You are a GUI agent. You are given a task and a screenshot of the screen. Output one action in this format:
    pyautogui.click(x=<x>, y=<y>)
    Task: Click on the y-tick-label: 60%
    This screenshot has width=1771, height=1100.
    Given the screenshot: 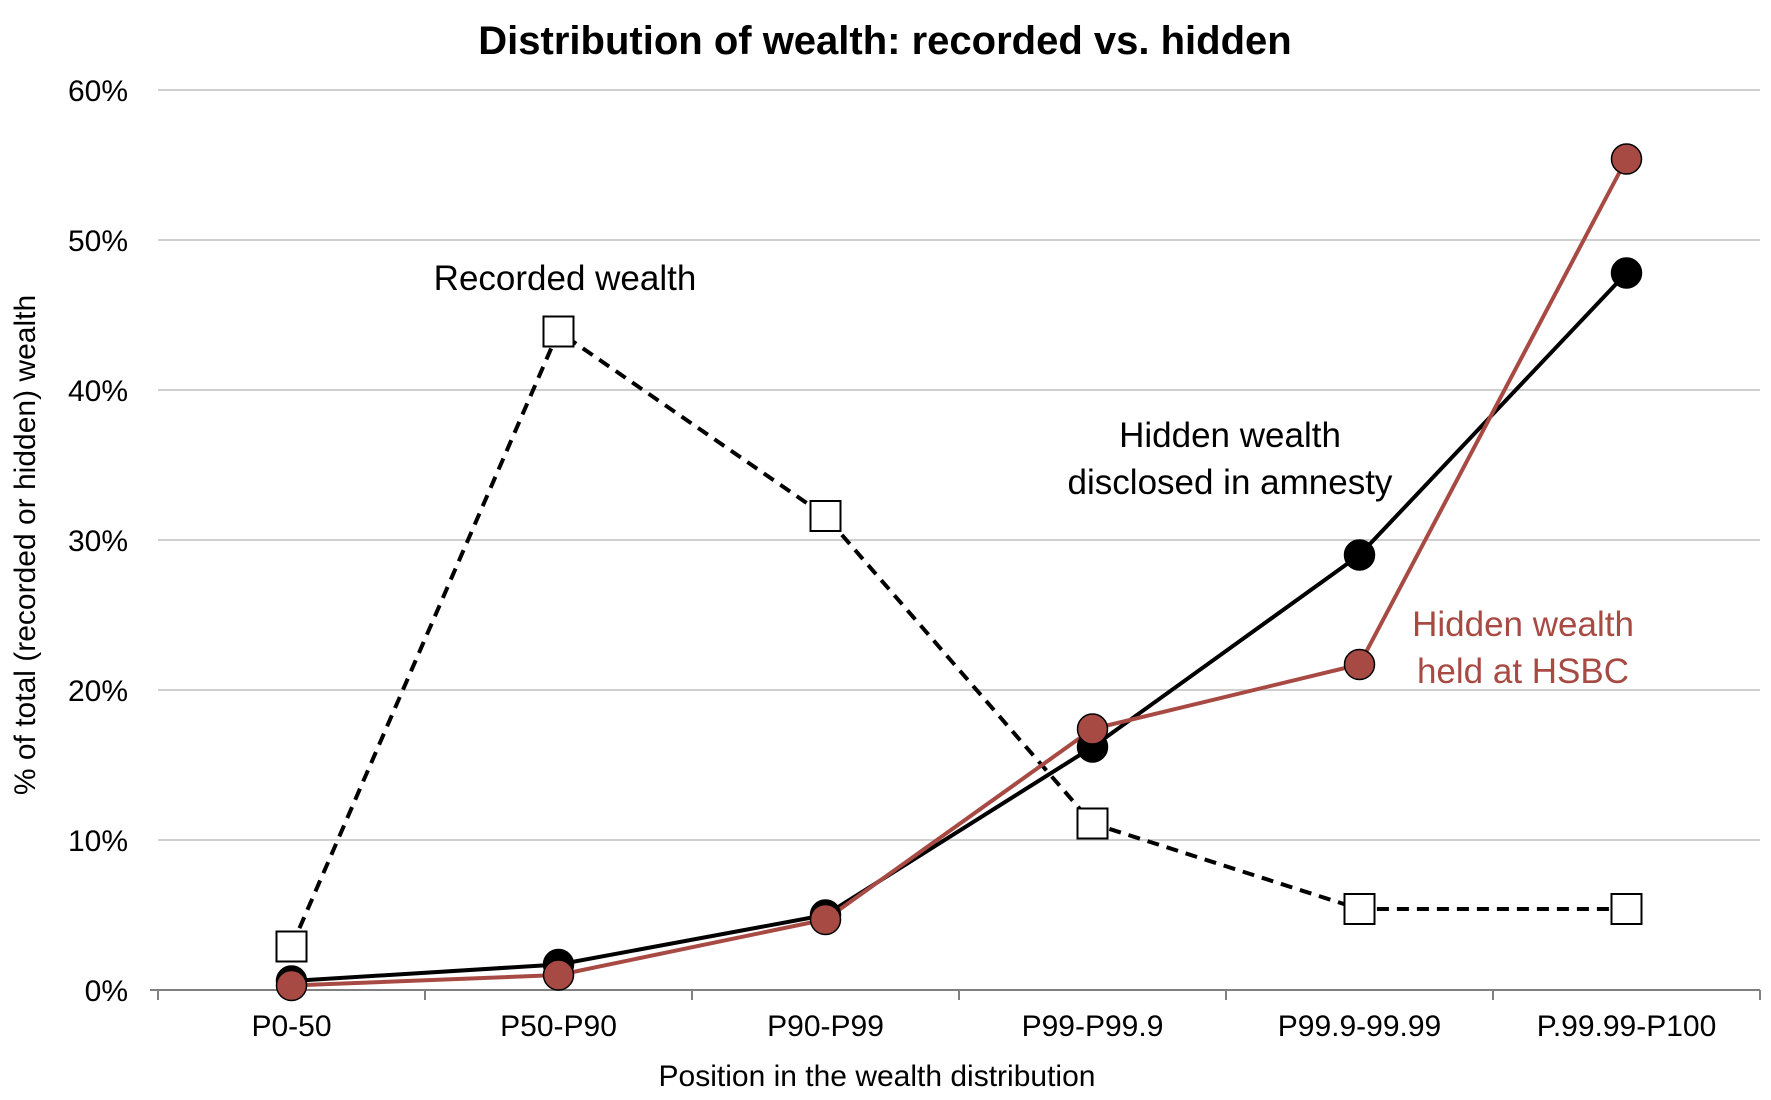 What is the action you would take?
    pyautogui.click(x=98, y=91)
    